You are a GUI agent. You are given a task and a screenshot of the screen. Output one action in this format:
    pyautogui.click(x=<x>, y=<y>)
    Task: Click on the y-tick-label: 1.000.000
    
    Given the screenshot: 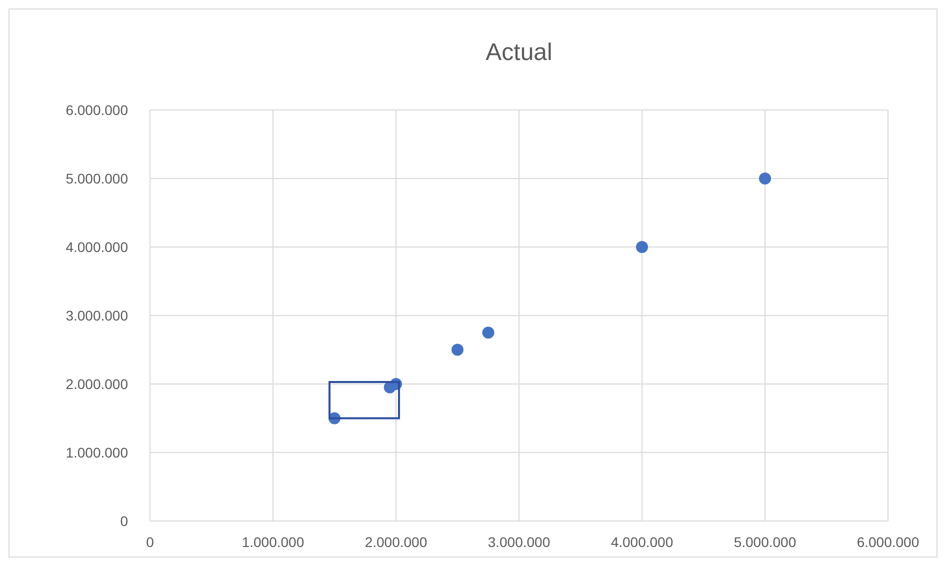 What is the action you would take?
    pyautogui.click(x=97, y=452)
    